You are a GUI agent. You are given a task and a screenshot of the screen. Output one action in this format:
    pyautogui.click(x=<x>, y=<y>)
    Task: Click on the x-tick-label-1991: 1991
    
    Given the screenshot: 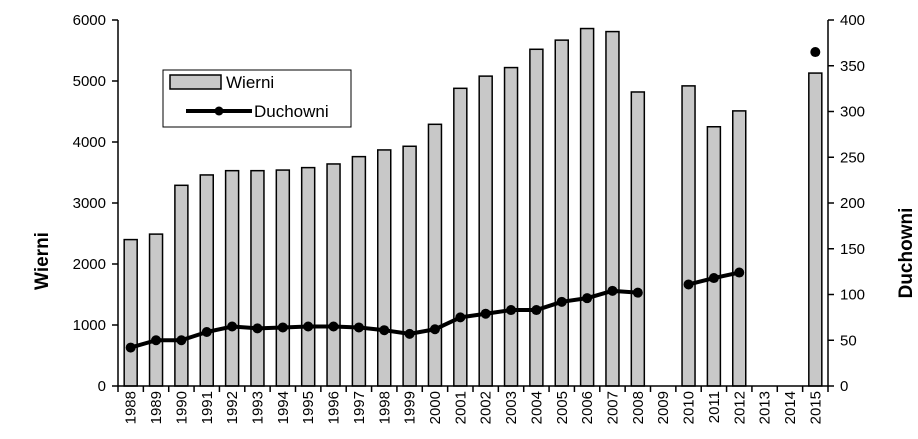 What is the action you would take?
    pyautogui.click(x=207, y=407)
    